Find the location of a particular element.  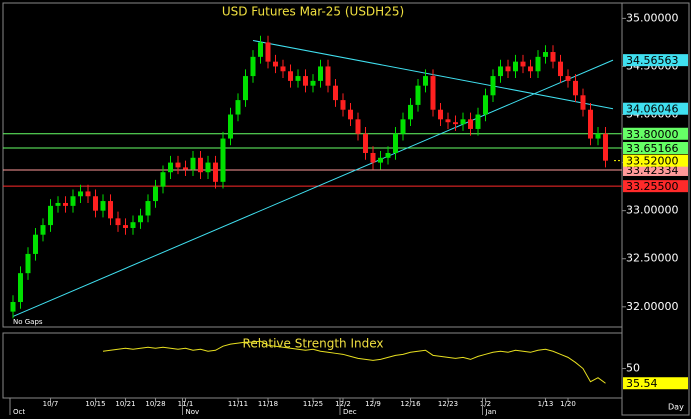

x-tick-label: 12/9 is located at coordinates (373, 404).